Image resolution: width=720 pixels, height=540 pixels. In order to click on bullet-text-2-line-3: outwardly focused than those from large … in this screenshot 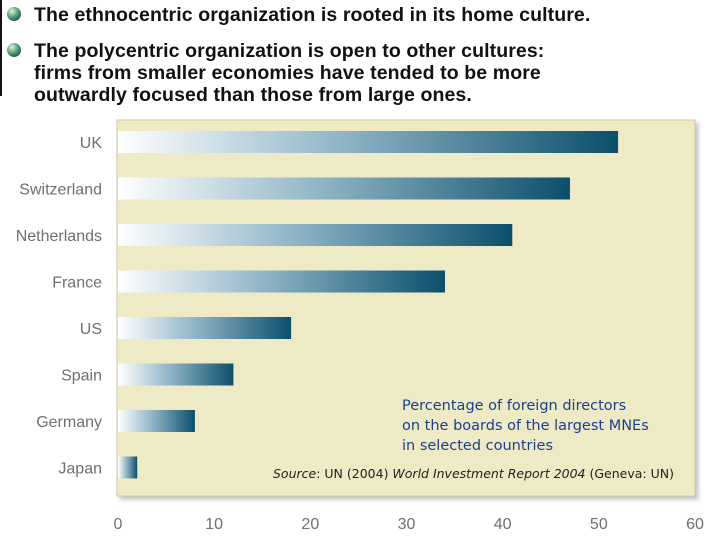, I will do `click(253, 95)`.